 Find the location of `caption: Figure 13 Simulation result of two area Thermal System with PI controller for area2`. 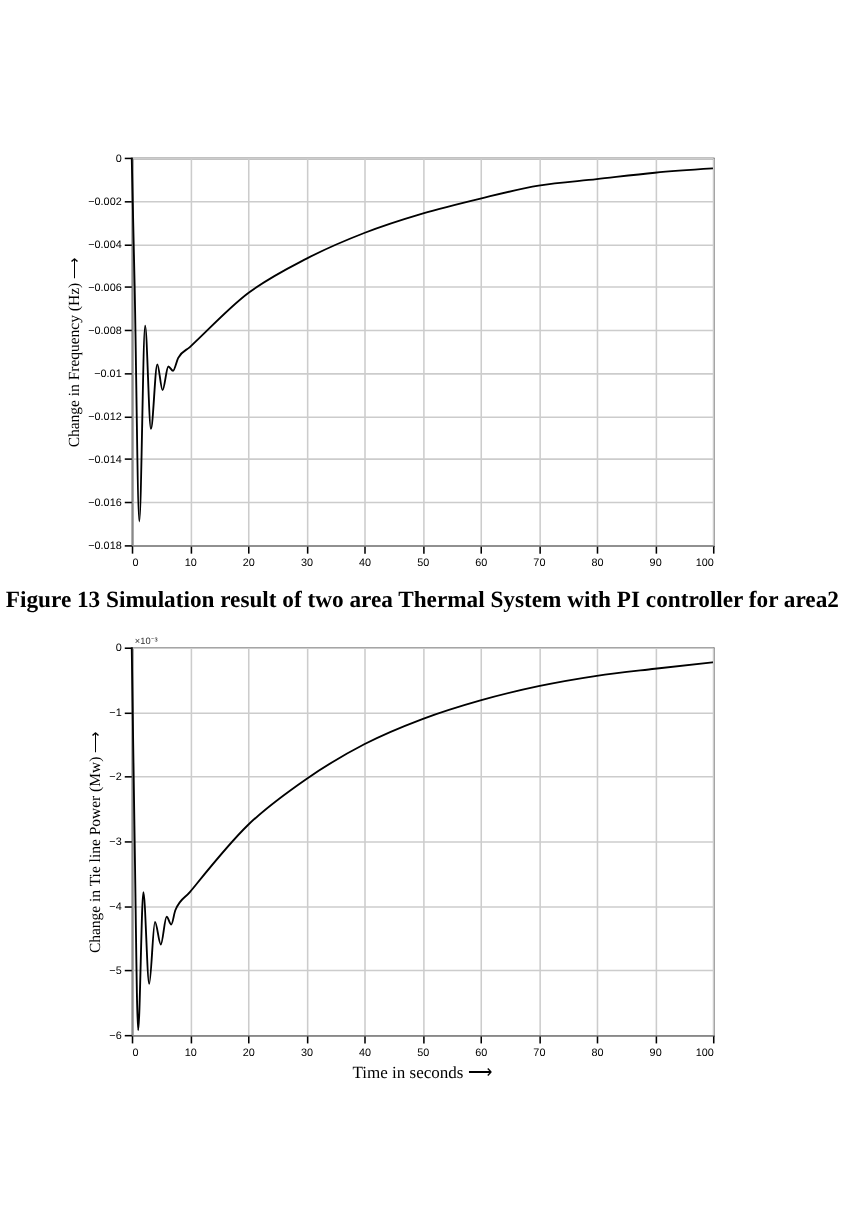

caption: Figure 13 Simulation result of two area Thermal System with PI controller for area2 is located at coordinates (422, 600).